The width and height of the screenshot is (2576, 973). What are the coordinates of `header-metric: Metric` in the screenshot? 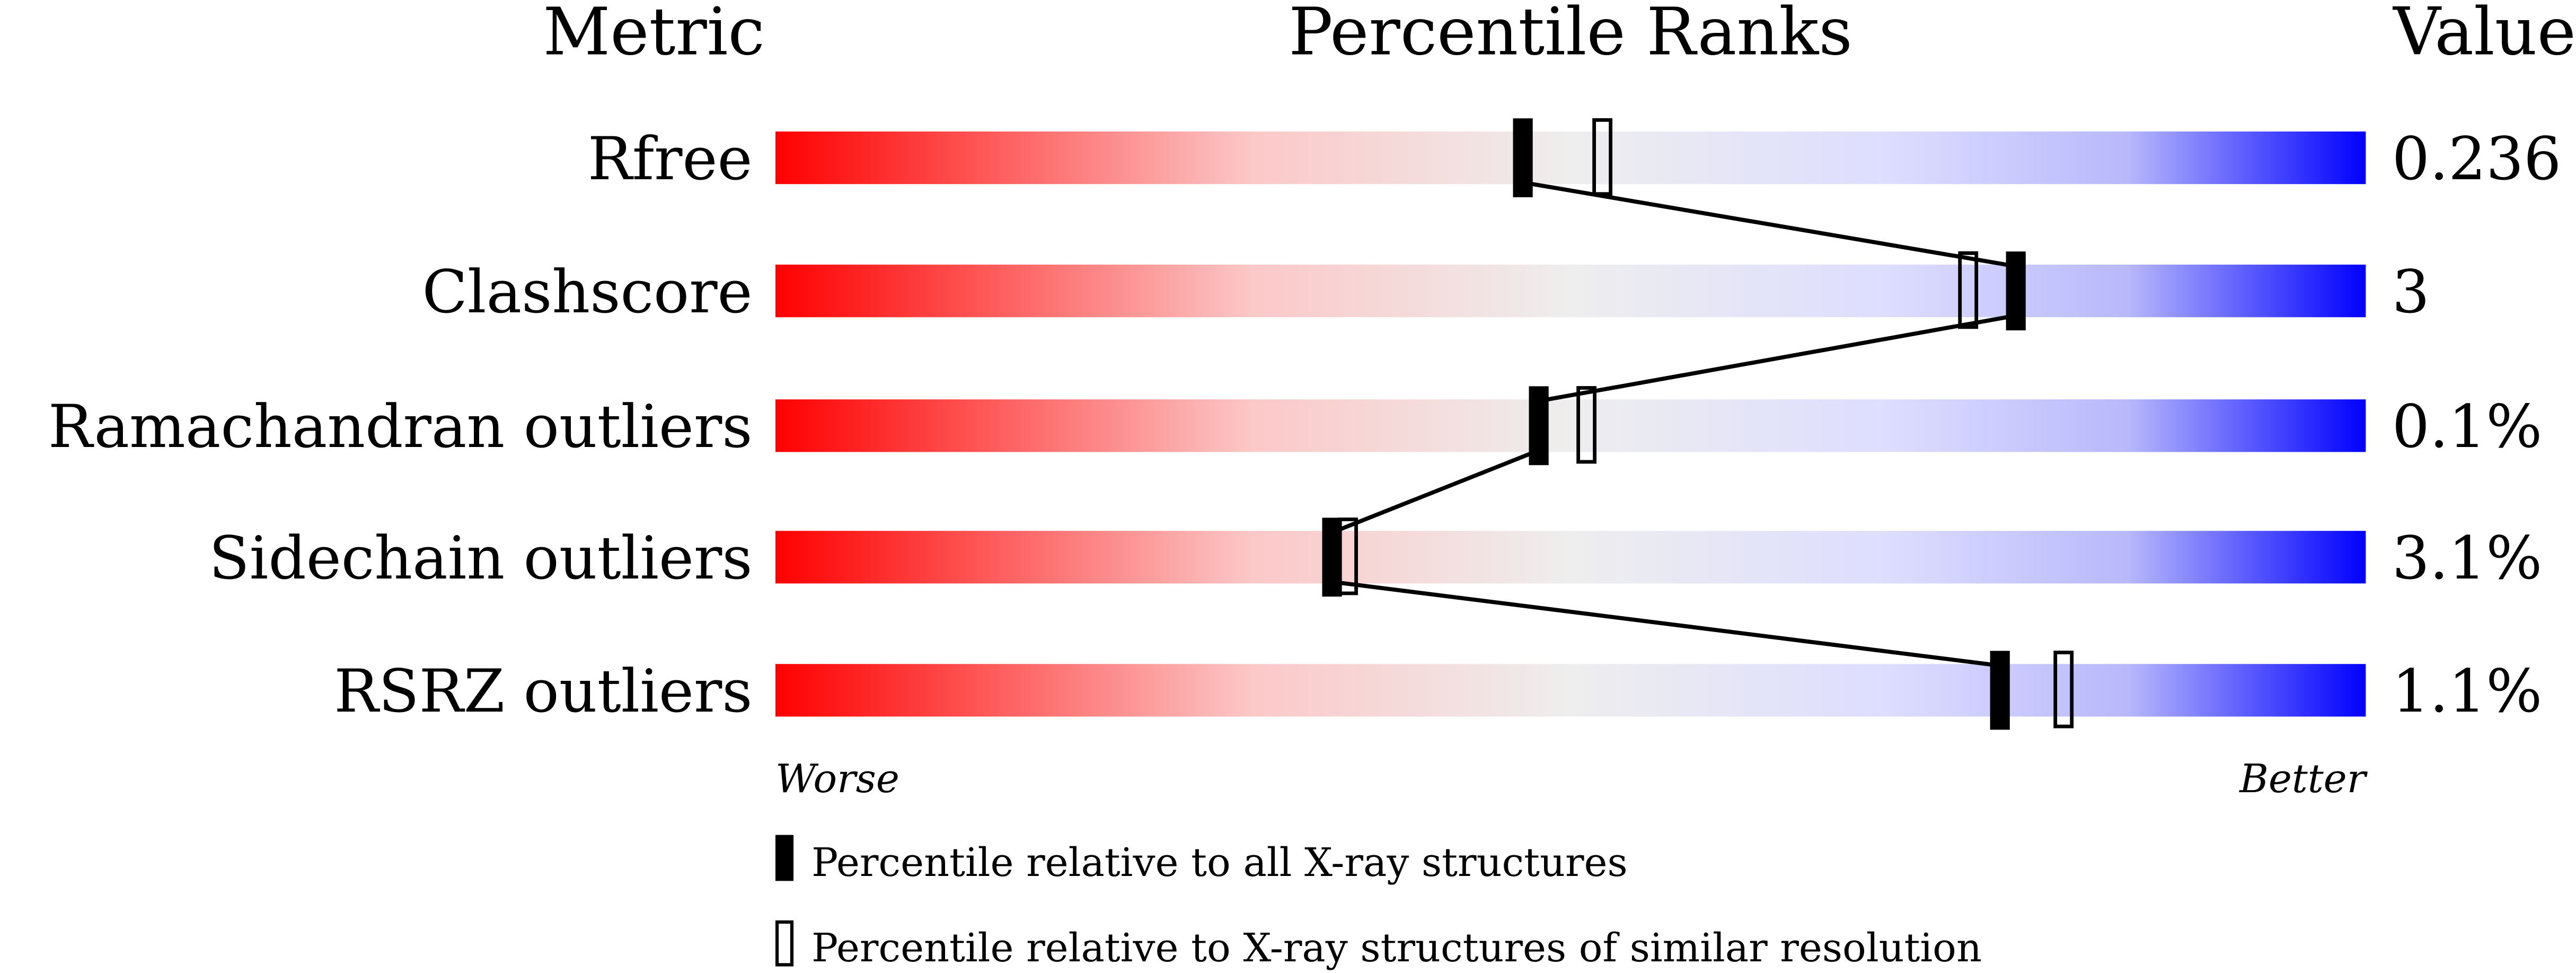 It's located at (653, 35).